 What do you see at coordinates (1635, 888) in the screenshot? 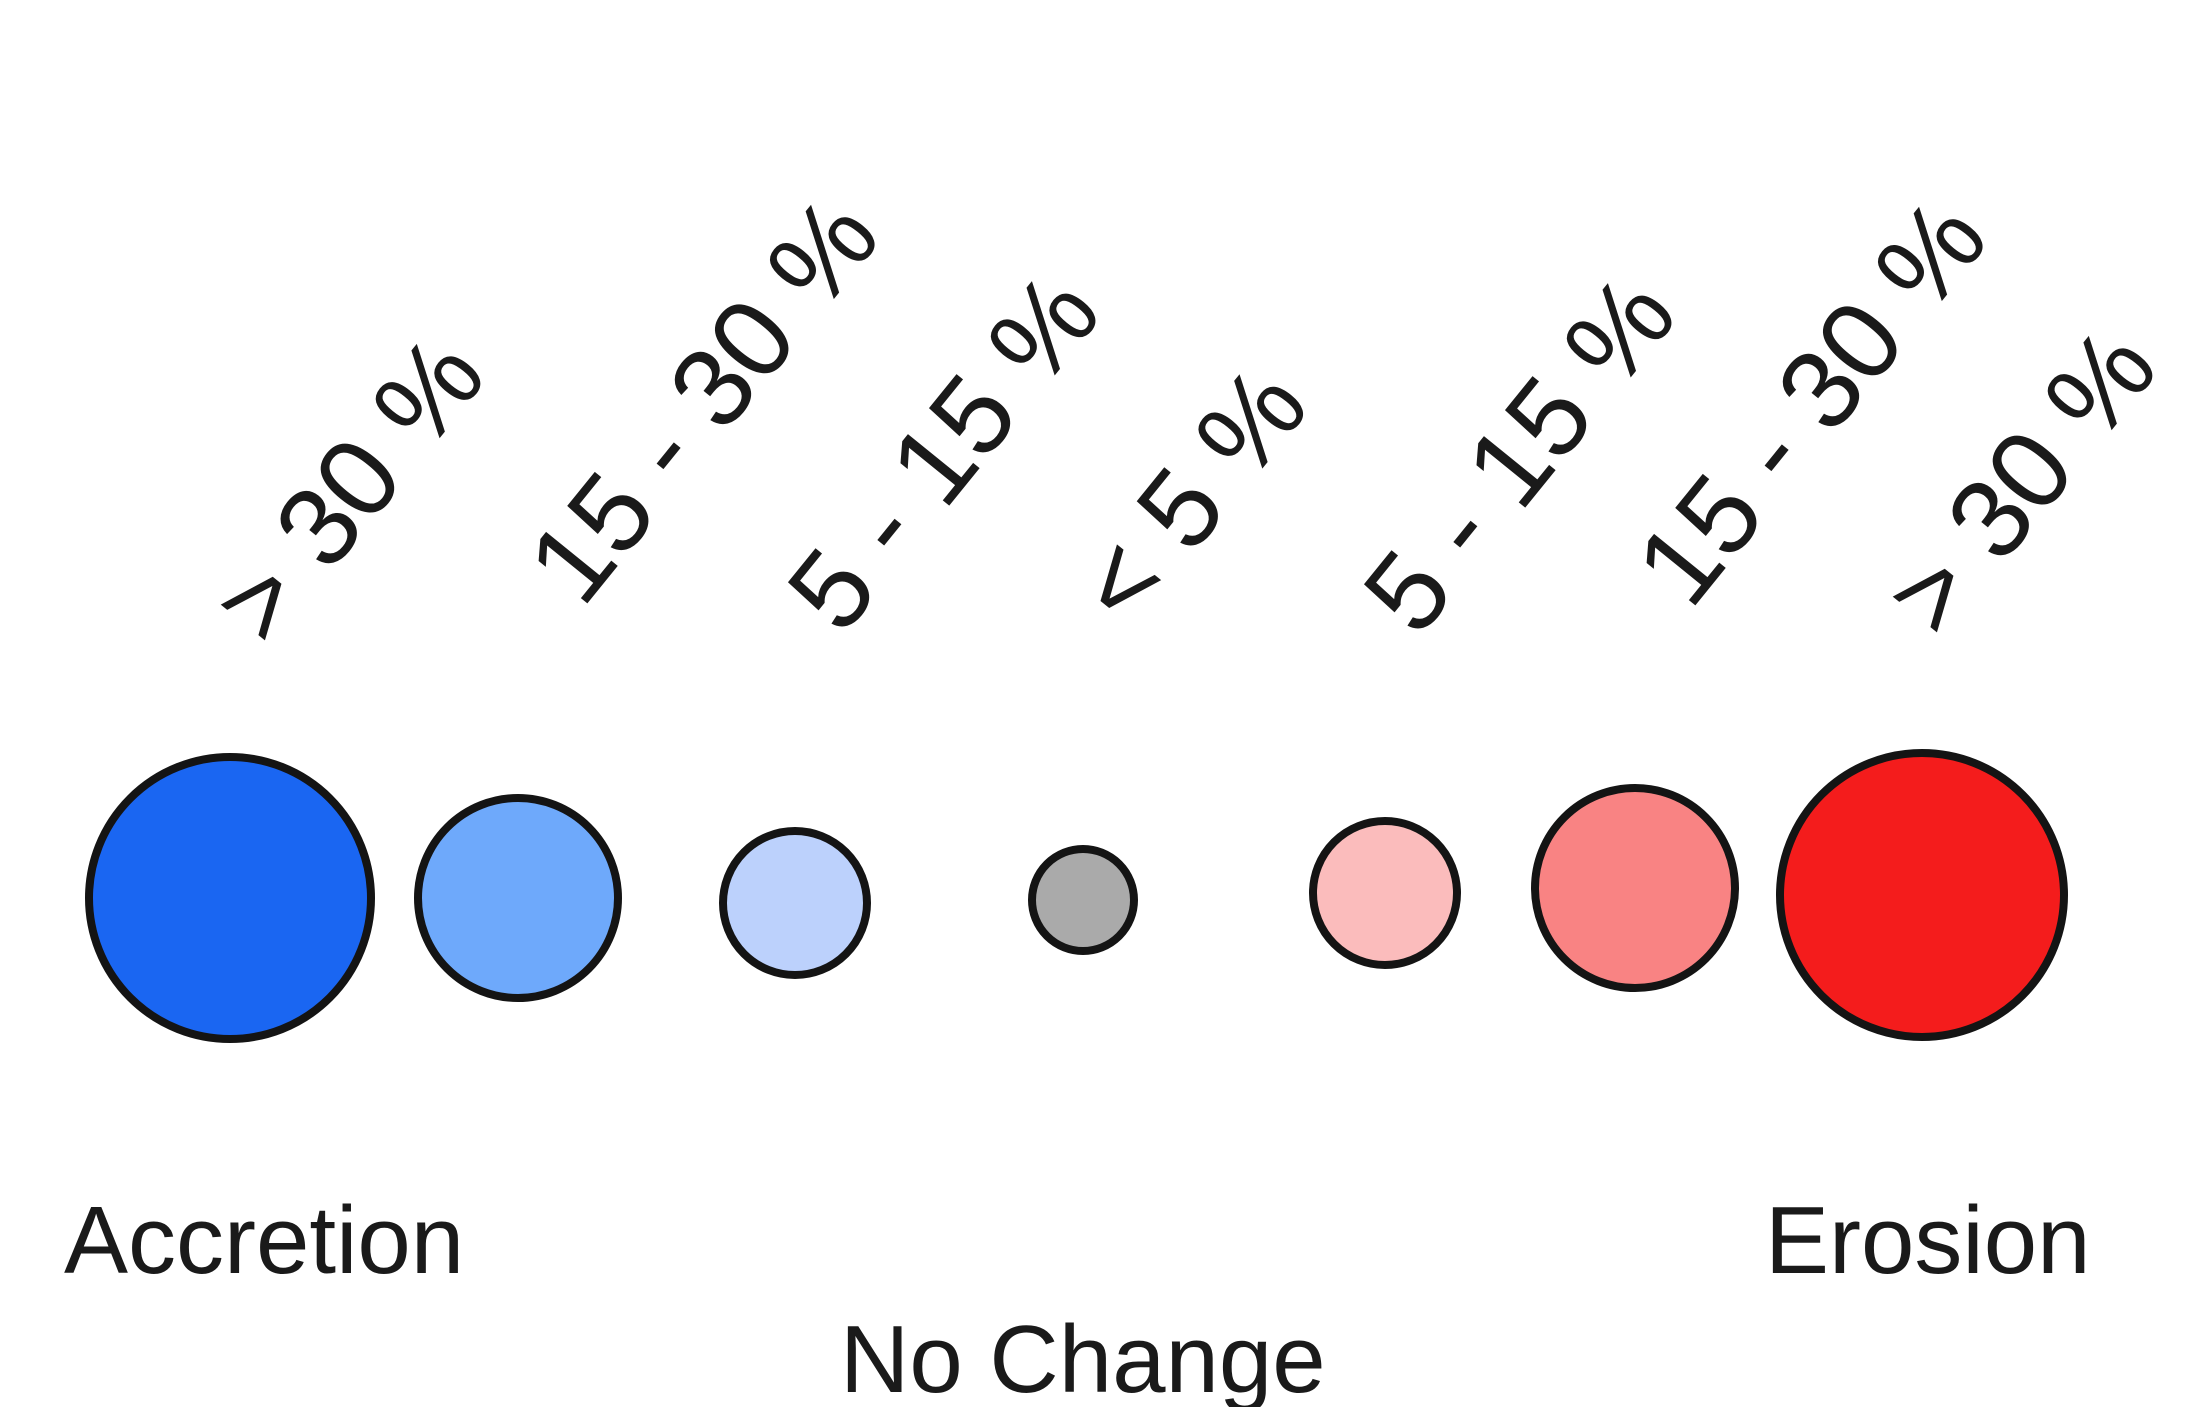
I see `erosion-15-30-bubble` at bounding box center [1635, 888].